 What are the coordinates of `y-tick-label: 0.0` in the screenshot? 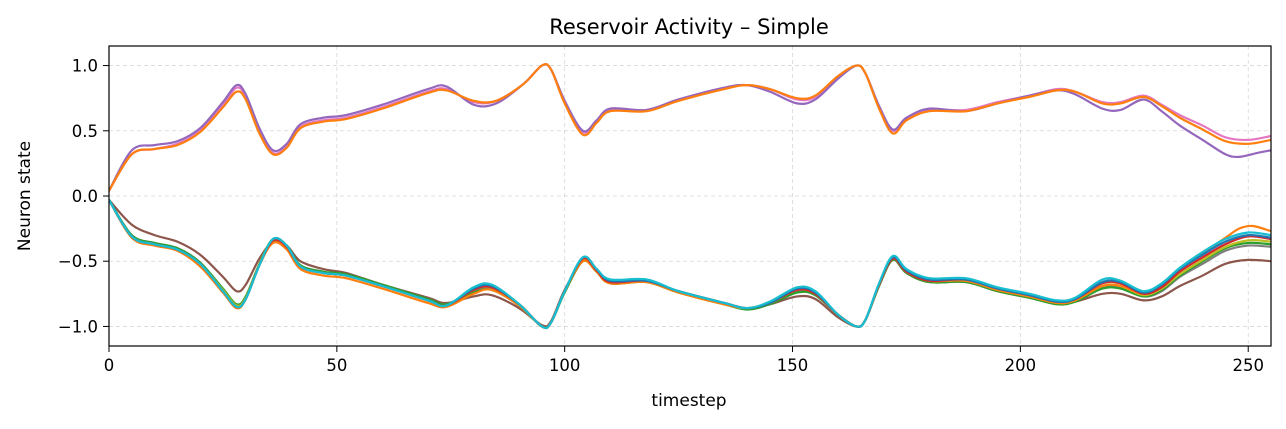 It's located at (85, 196).